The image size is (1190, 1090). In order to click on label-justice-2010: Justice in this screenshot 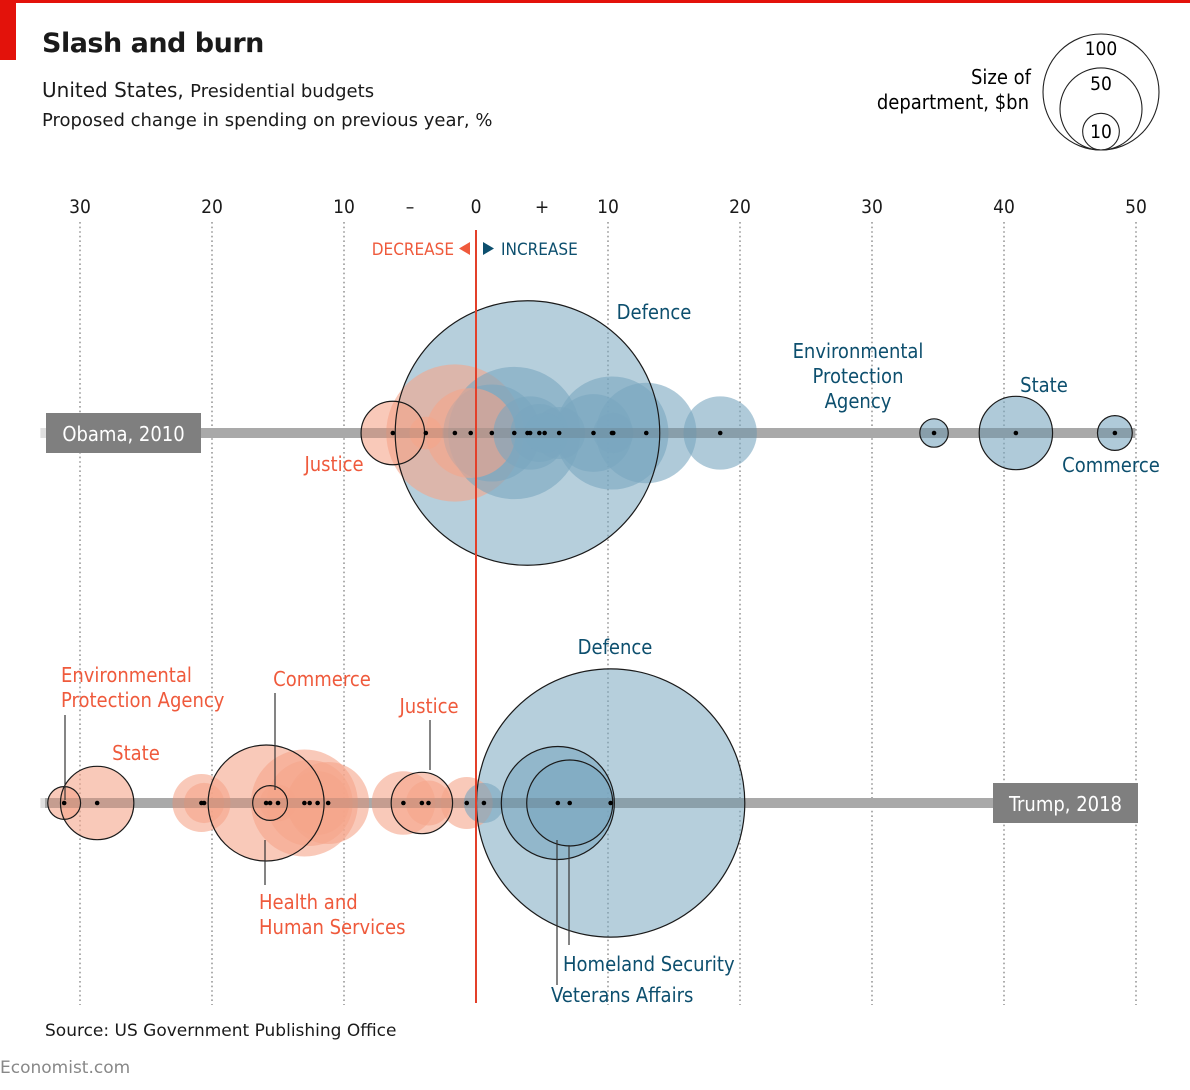, I will do `click(333, 464)`.